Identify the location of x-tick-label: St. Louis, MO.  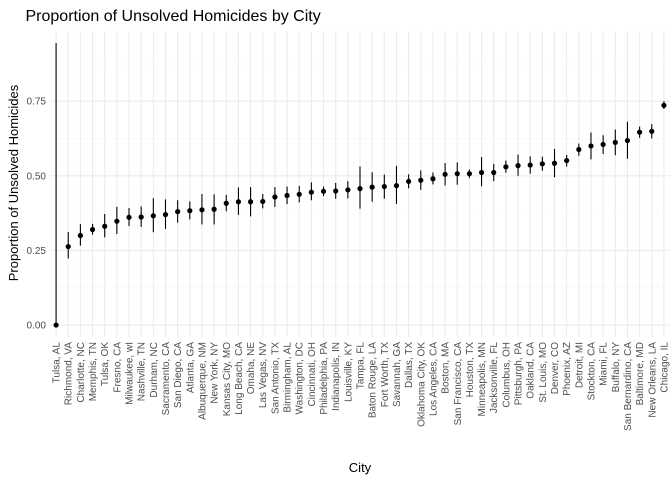
(543, 372).